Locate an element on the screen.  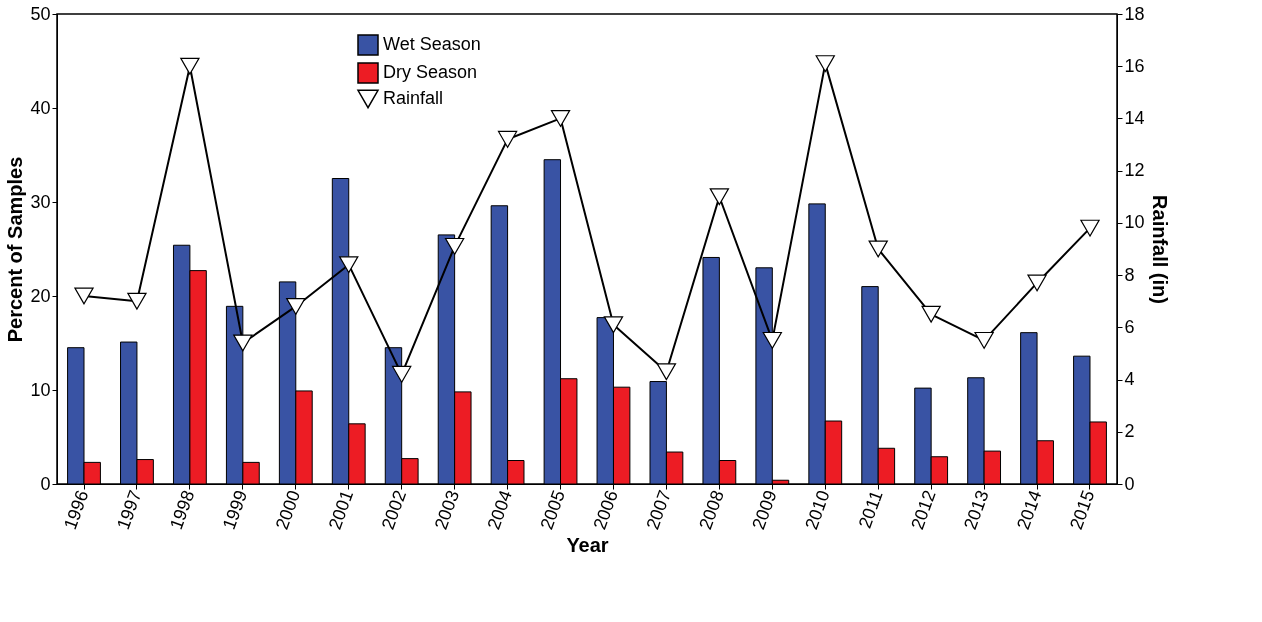
y-tick-label: 40 is located at coordinates (40, 107).